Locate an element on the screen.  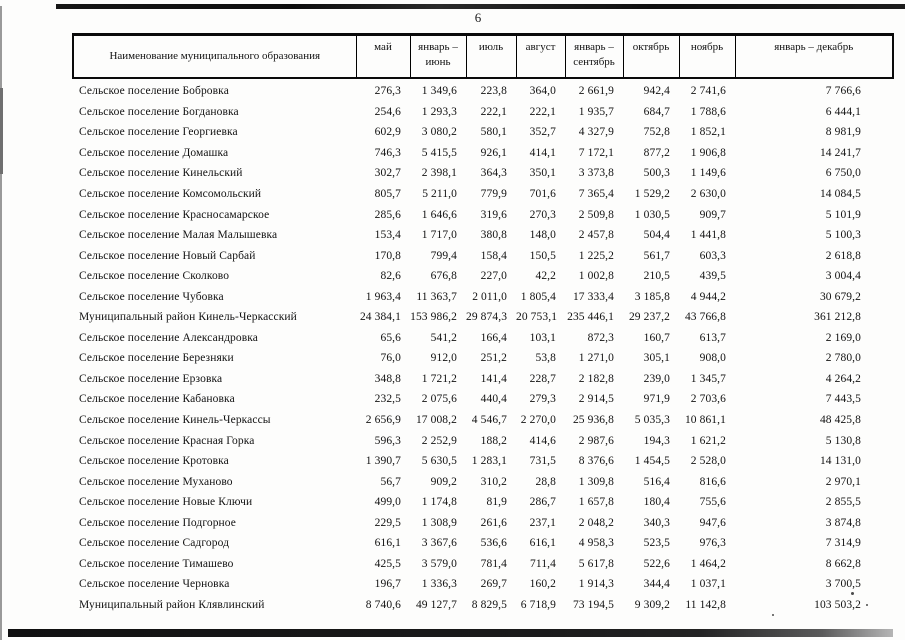
value-cell-jan-dec: 2 970,1 is located at coordinates (843, 481).